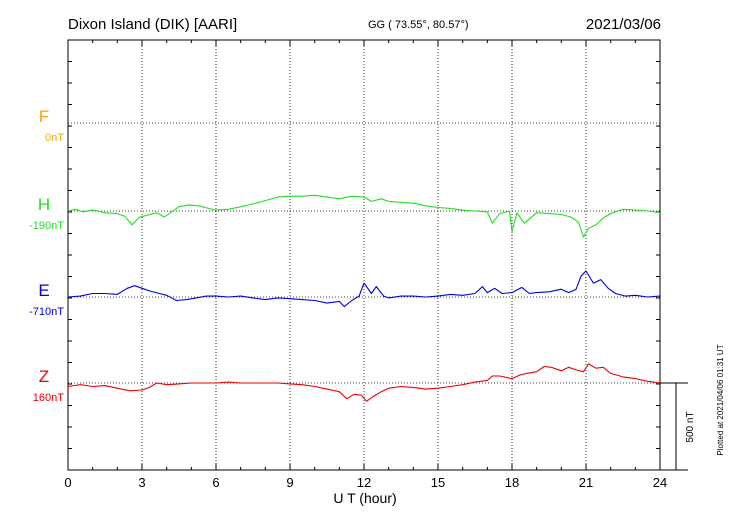 This screenshot has width=730, height=520. I want to click on series-line-e, so click(364, 289).